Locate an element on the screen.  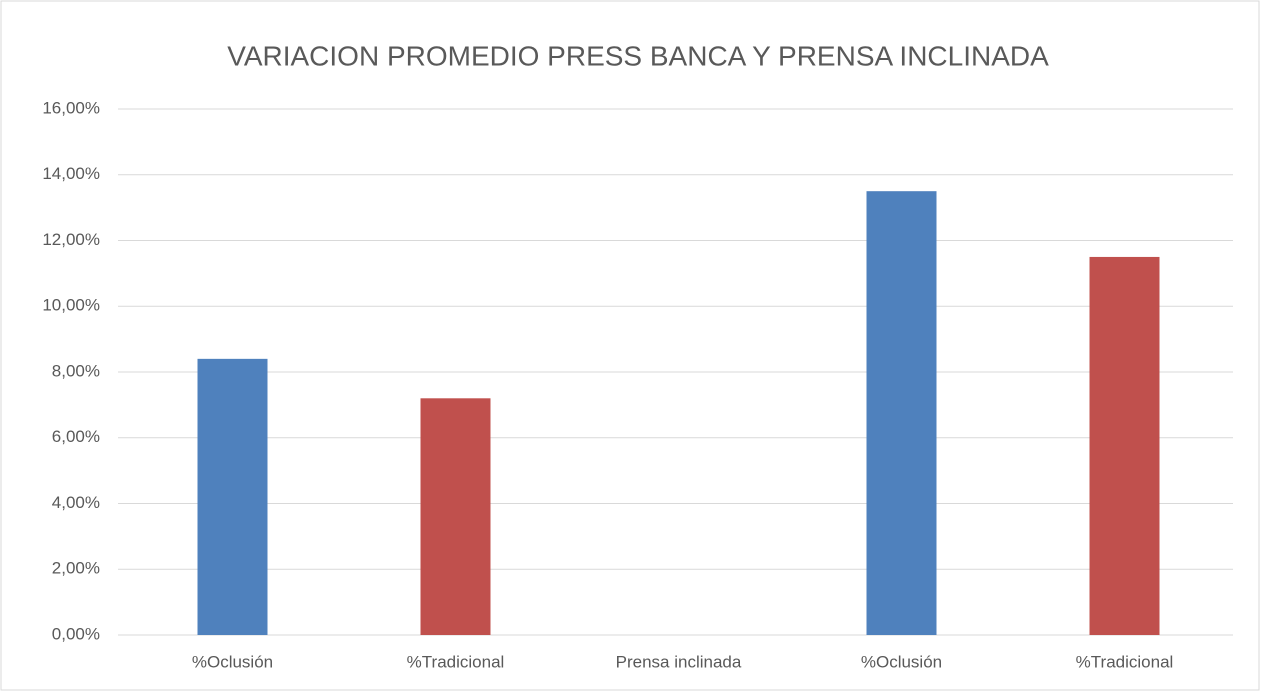
y-tick-label: 12,00% is located at coordinates (71, 239).